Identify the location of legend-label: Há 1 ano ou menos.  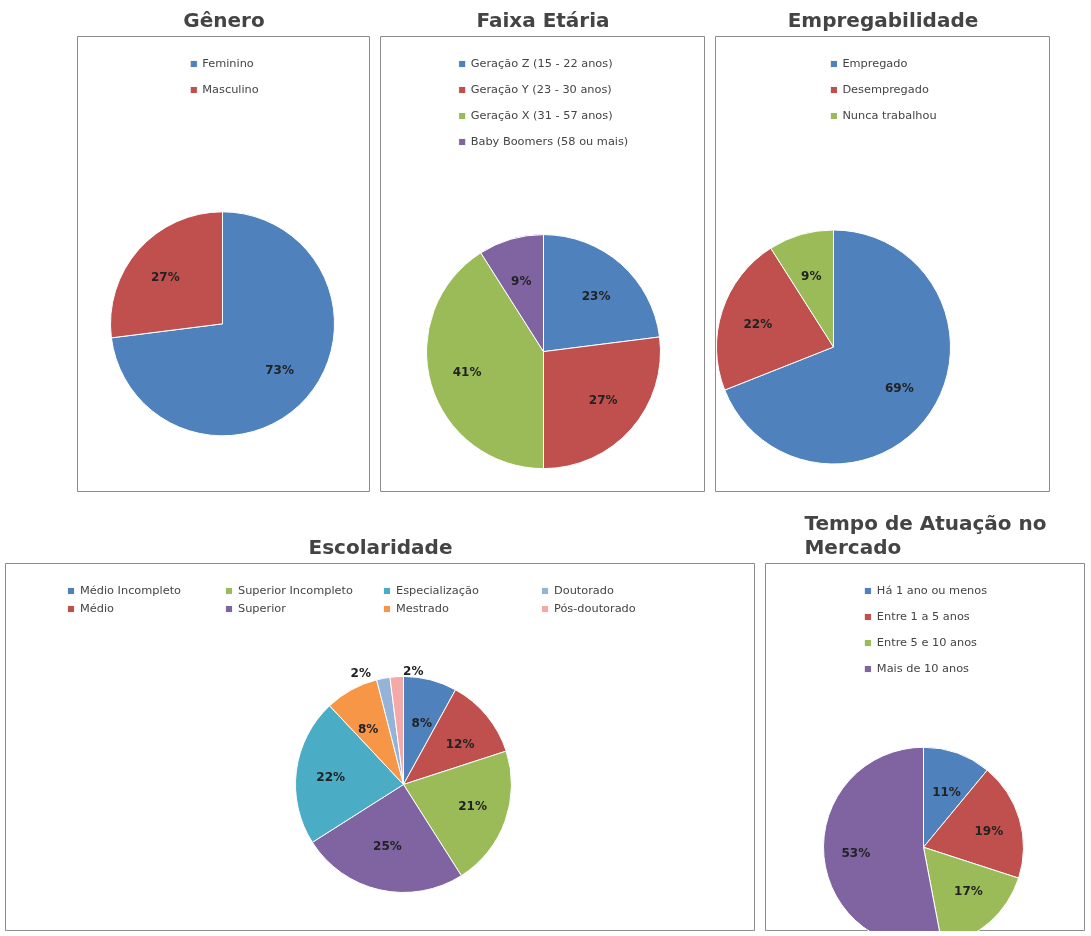
(932, 590).